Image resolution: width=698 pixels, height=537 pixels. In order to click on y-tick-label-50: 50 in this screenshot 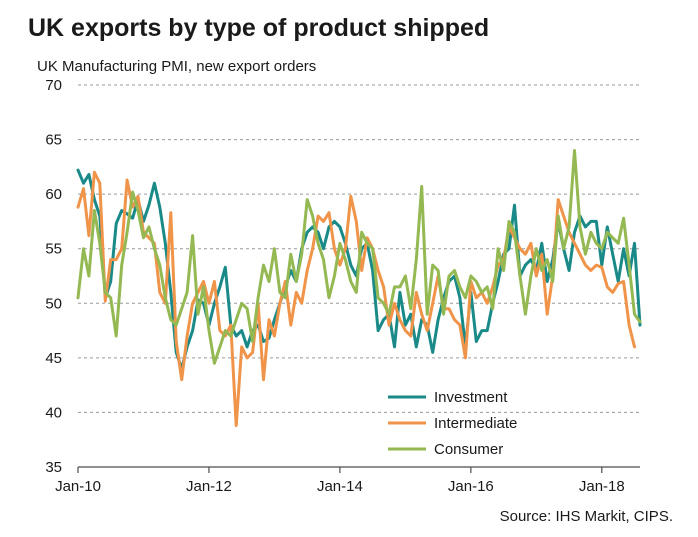, I will do `click(53, 303)`.